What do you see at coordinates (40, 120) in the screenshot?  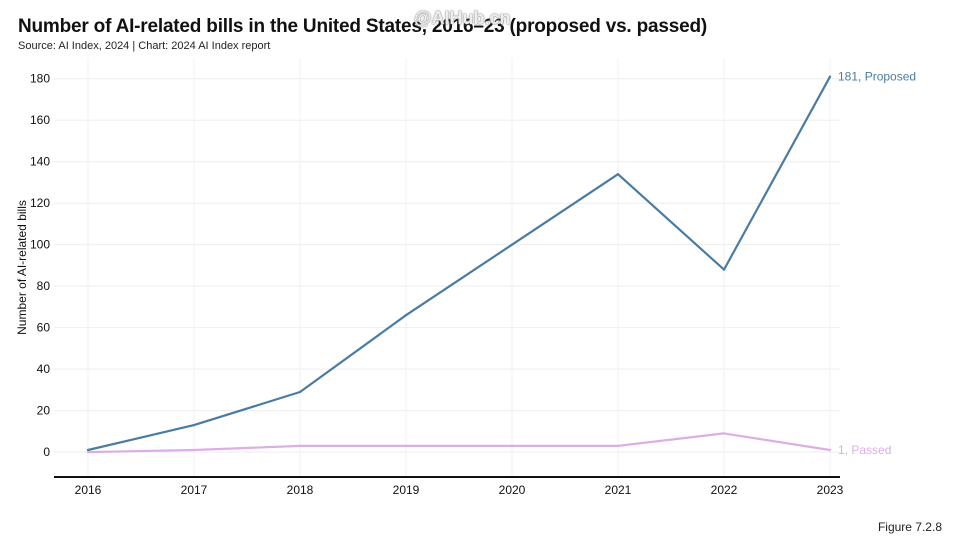 I see `y-tick-label: 160` at bounding box center [40, 120].